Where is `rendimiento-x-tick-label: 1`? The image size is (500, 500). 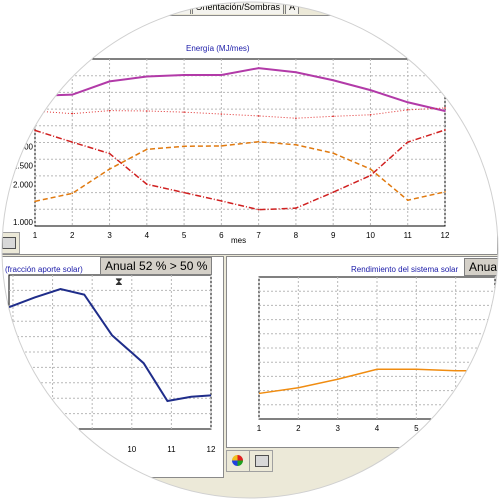 rendimiento-x-tick-label: 1 is located at coordinates (259, 428).